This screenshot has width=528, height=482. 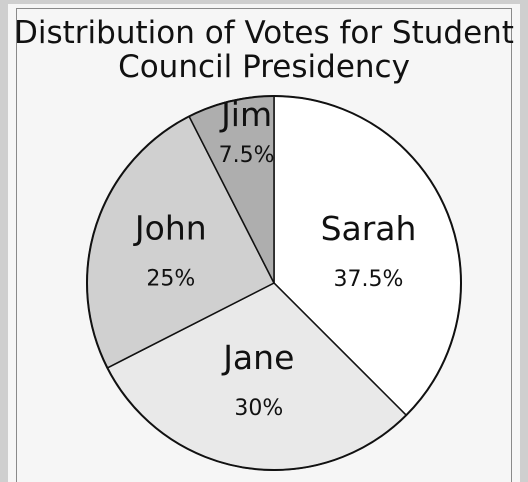 I want to click on slice-value-john: 25%, so click(x=170, y=279).